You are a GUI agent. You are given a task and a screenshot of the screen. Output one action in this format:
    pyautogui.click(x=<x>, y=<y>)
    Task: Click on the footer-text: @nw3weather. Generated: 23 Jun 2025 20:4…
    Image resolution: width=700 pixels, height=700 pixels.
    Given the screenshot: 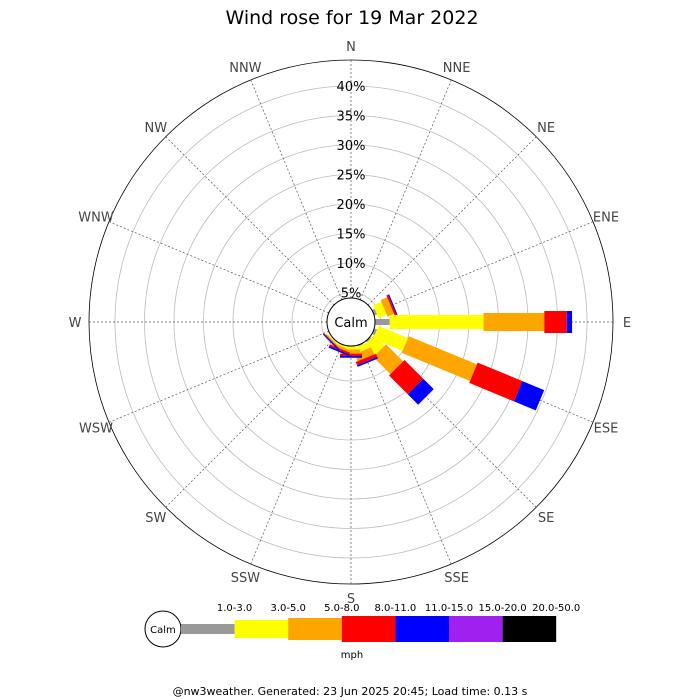 What is the action you would take?
    pyautogui.click(x=350, y=691)
    